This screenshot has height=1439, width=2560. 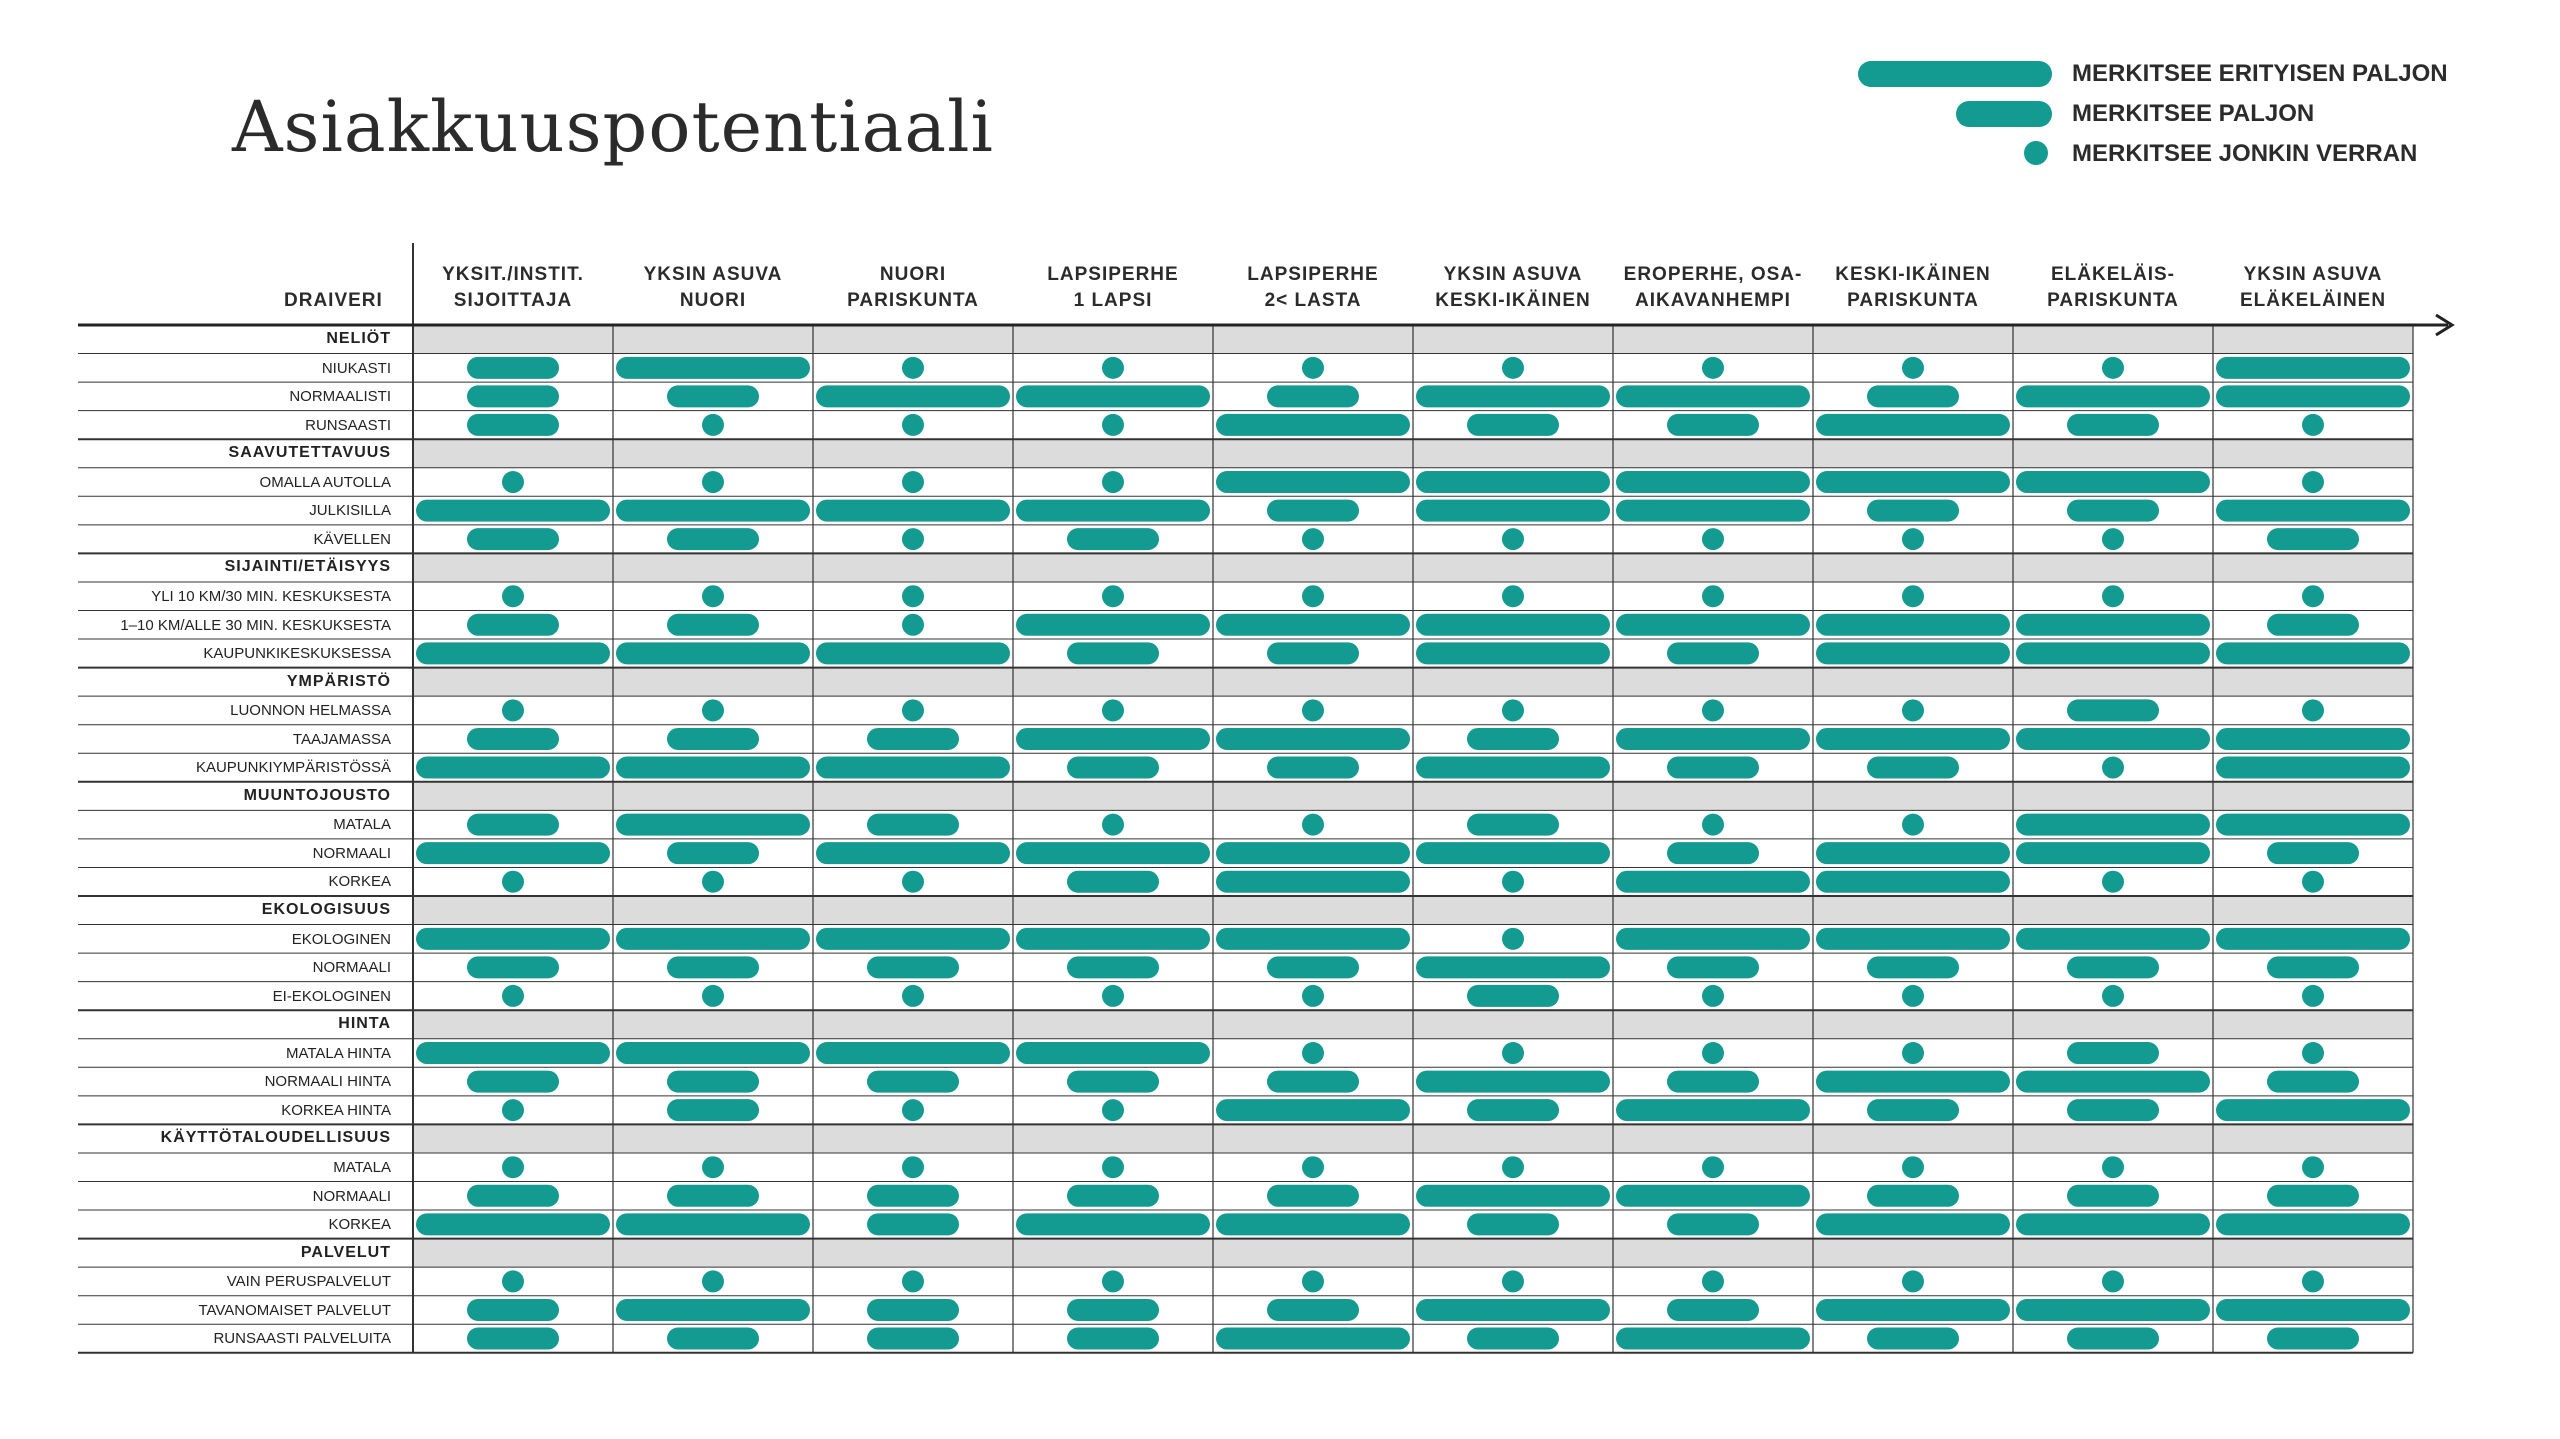 What do you see at coordinates (345, 1252) in the screenshot?
I see `category-label: PALVELUT` at bounding box center [345, 1252].